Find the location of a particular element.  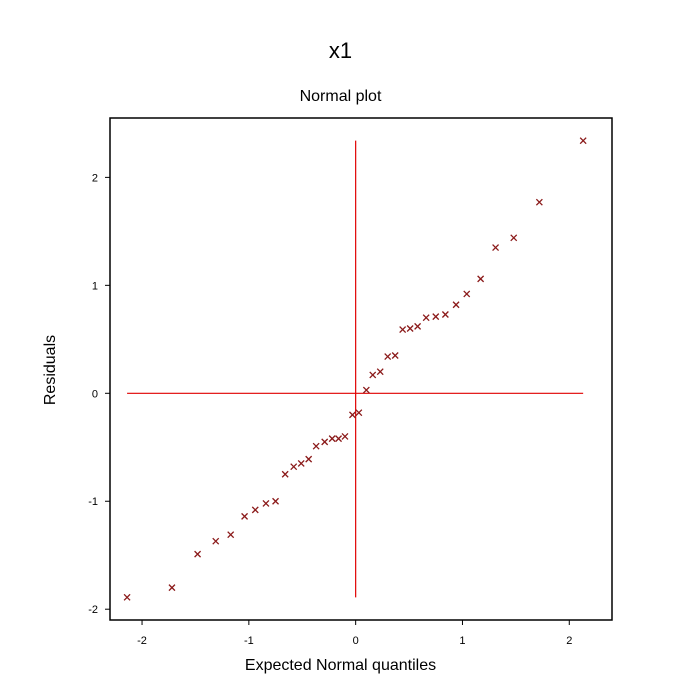

x-axis-label: Expected Normal quantiles is located at coordinates (340, 665).